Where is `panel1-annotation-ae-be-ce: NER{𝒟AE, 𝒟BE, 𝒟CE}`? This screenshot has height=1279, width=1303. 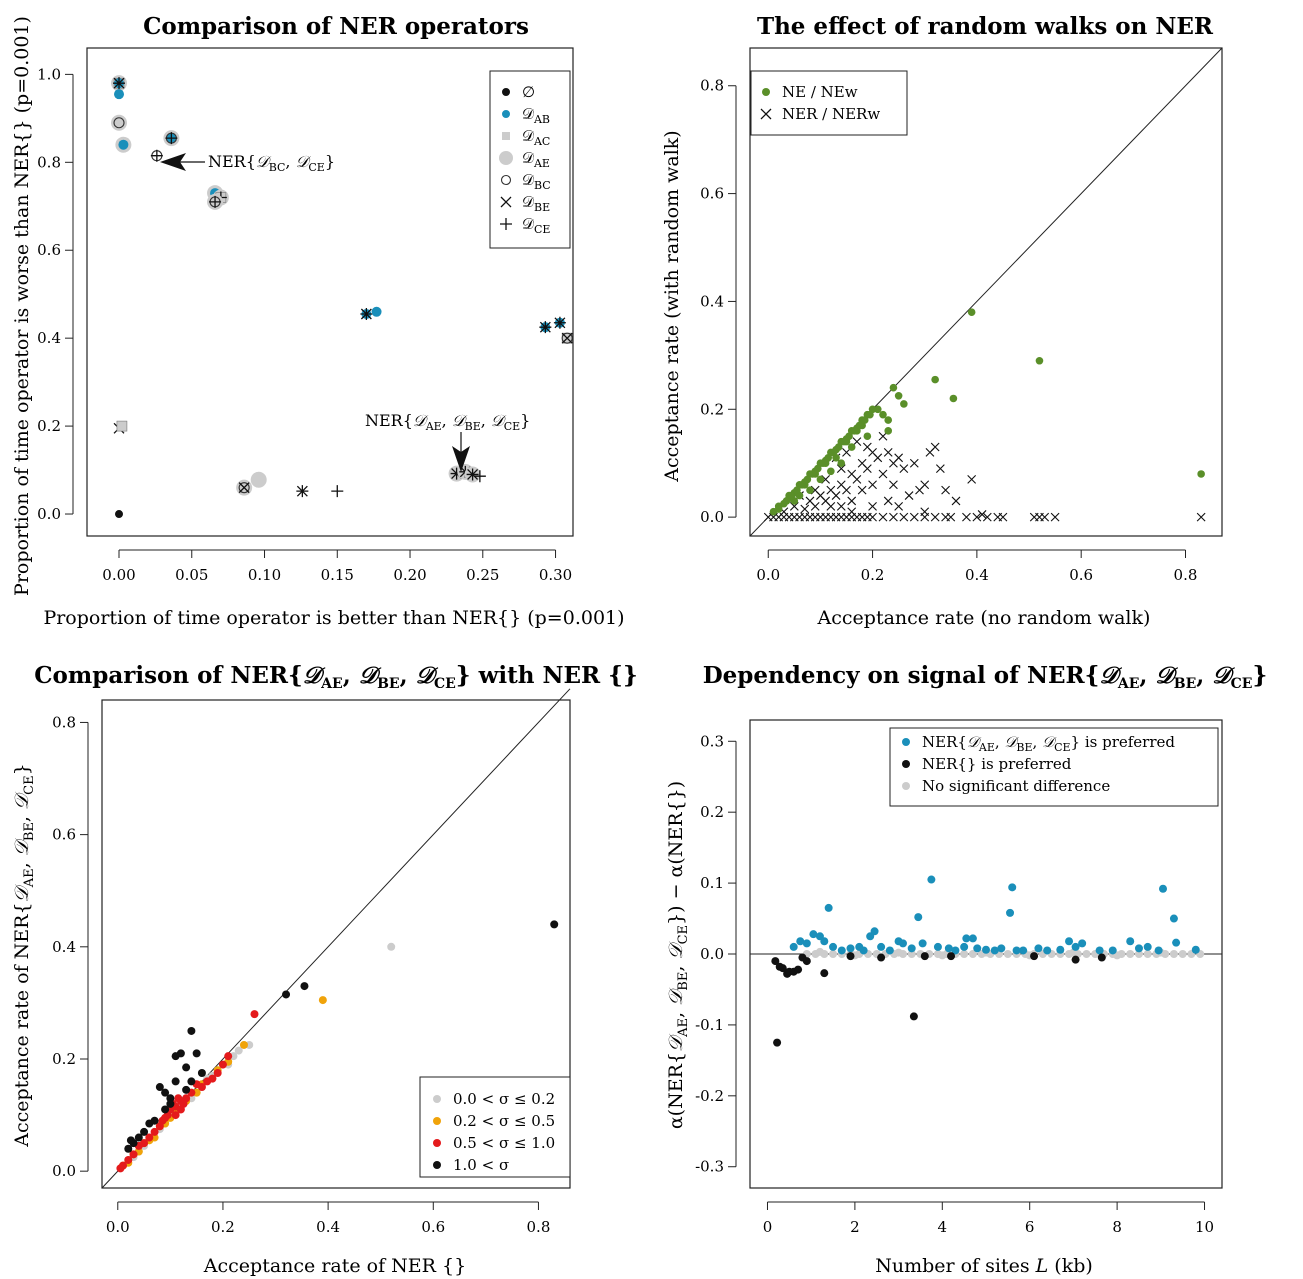
panel1-annotation-ae-be-ce: NER{𝒟AE, 𝒟BE, 𝒟CE} is located at coordinates (447, 441).